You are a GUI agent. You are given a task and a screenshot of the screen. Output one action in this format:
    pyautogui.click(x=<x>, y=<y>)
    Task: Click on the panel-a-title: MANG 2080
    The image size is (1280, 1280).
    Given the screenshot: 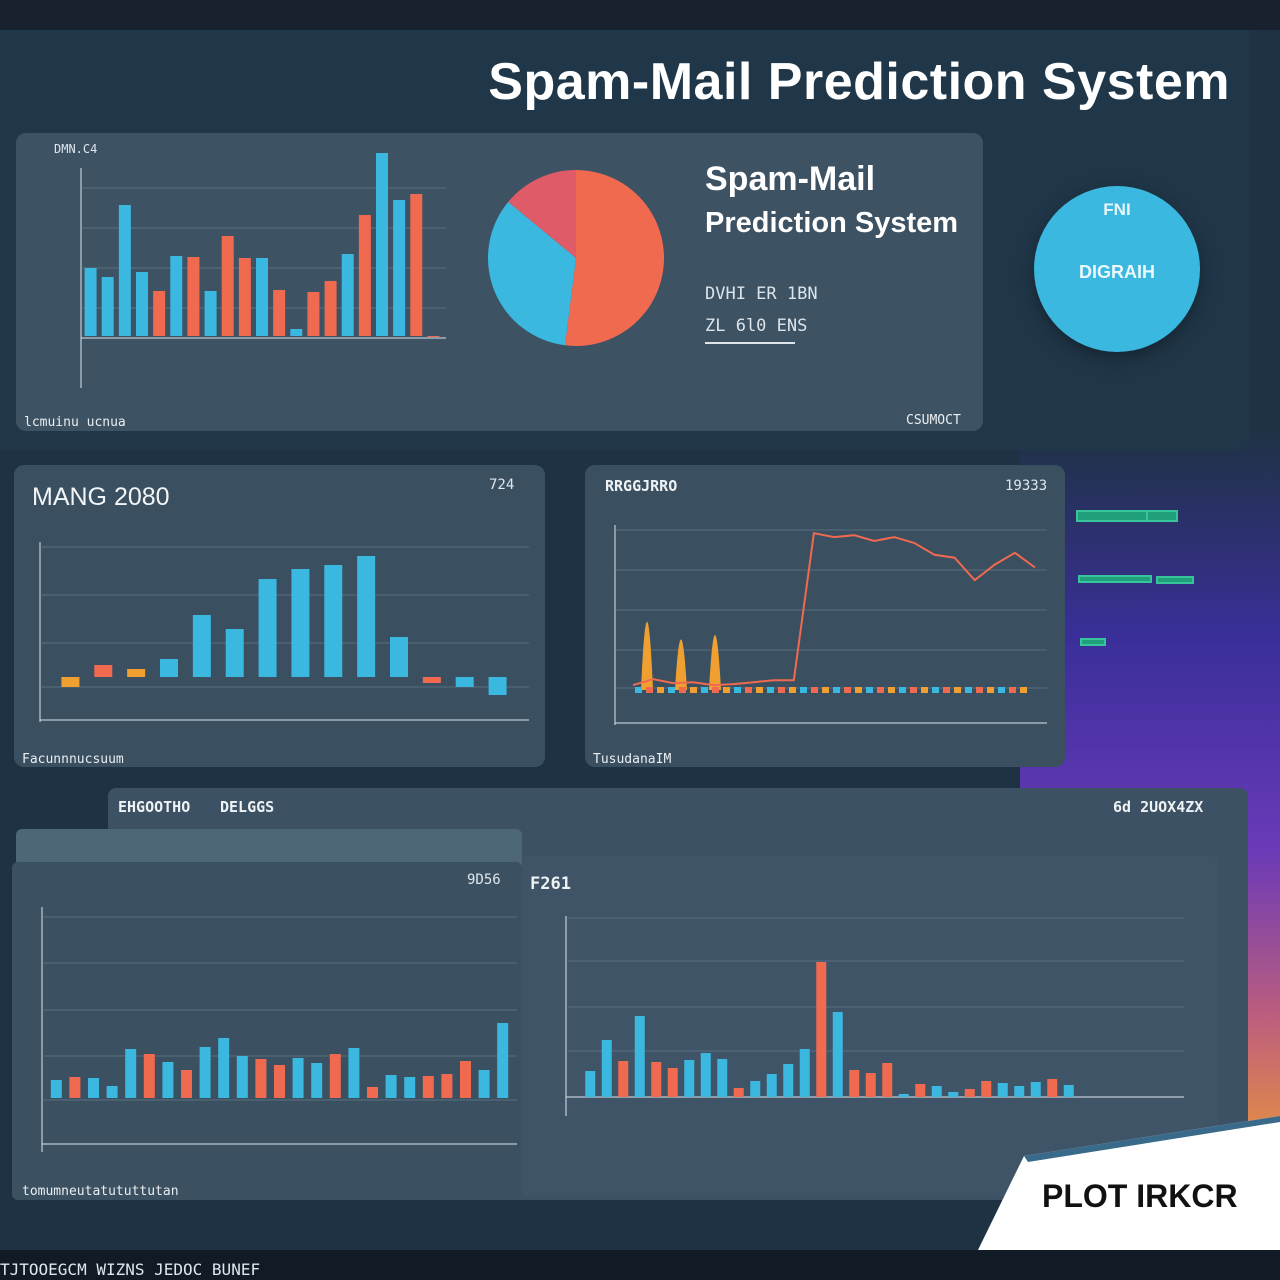 What is the action you would take?
    pyautogui.click(x=101, y=497)
    